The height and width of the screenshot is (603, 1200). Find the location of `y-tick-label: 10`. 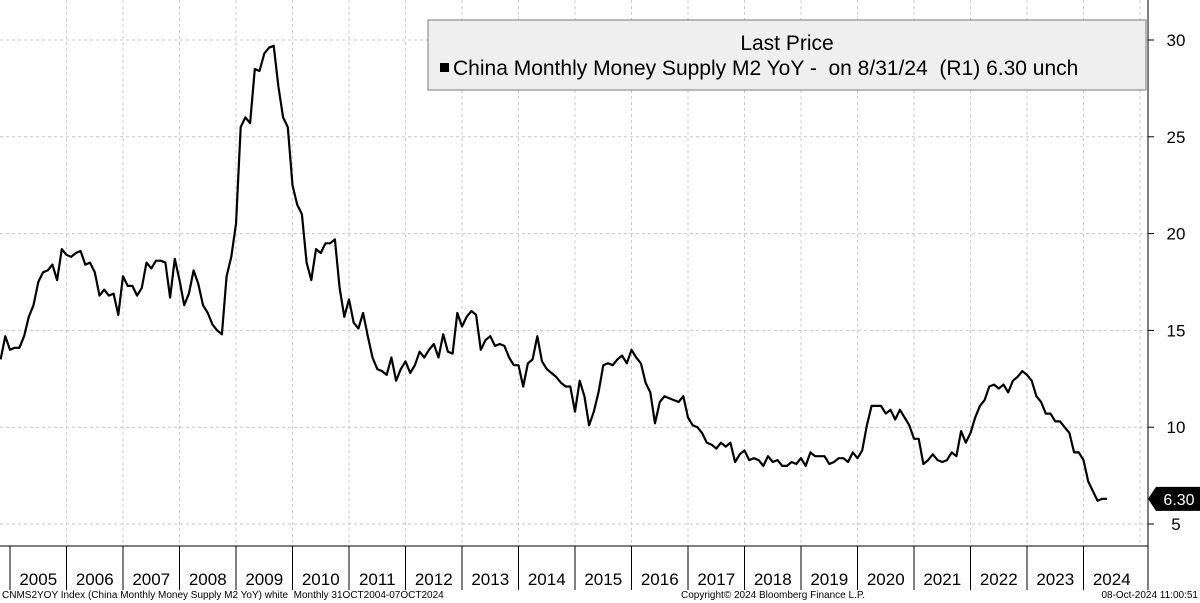

y-tick-label: 10 is located at coordinates (1176, 427).